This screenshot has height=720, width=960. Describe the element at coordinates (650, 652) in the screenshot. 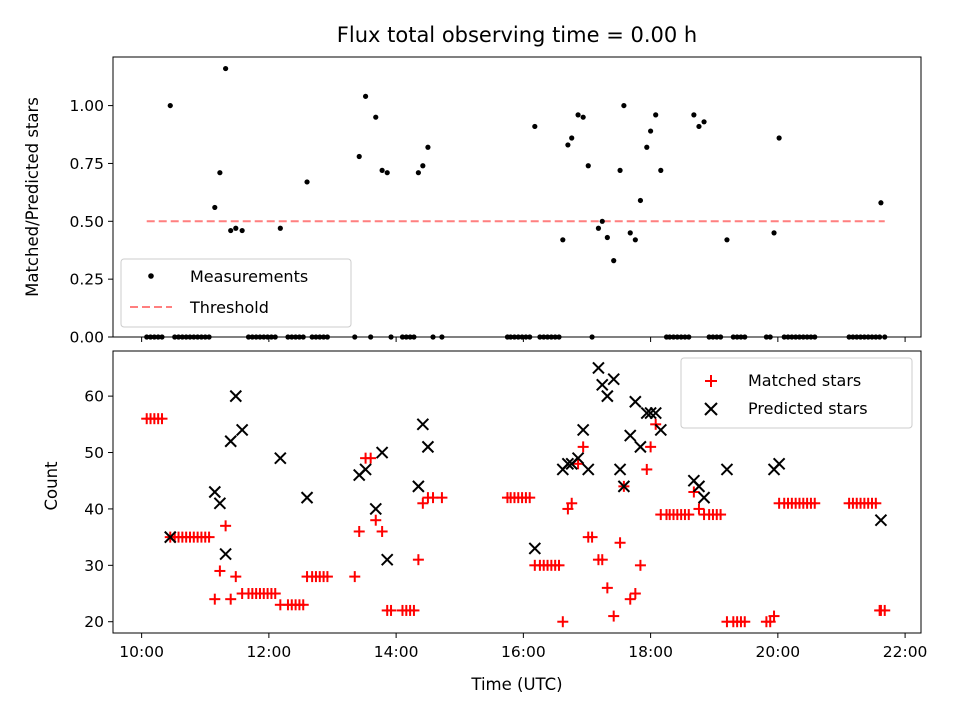

I see `x-tick-label: 18:00` at that location.